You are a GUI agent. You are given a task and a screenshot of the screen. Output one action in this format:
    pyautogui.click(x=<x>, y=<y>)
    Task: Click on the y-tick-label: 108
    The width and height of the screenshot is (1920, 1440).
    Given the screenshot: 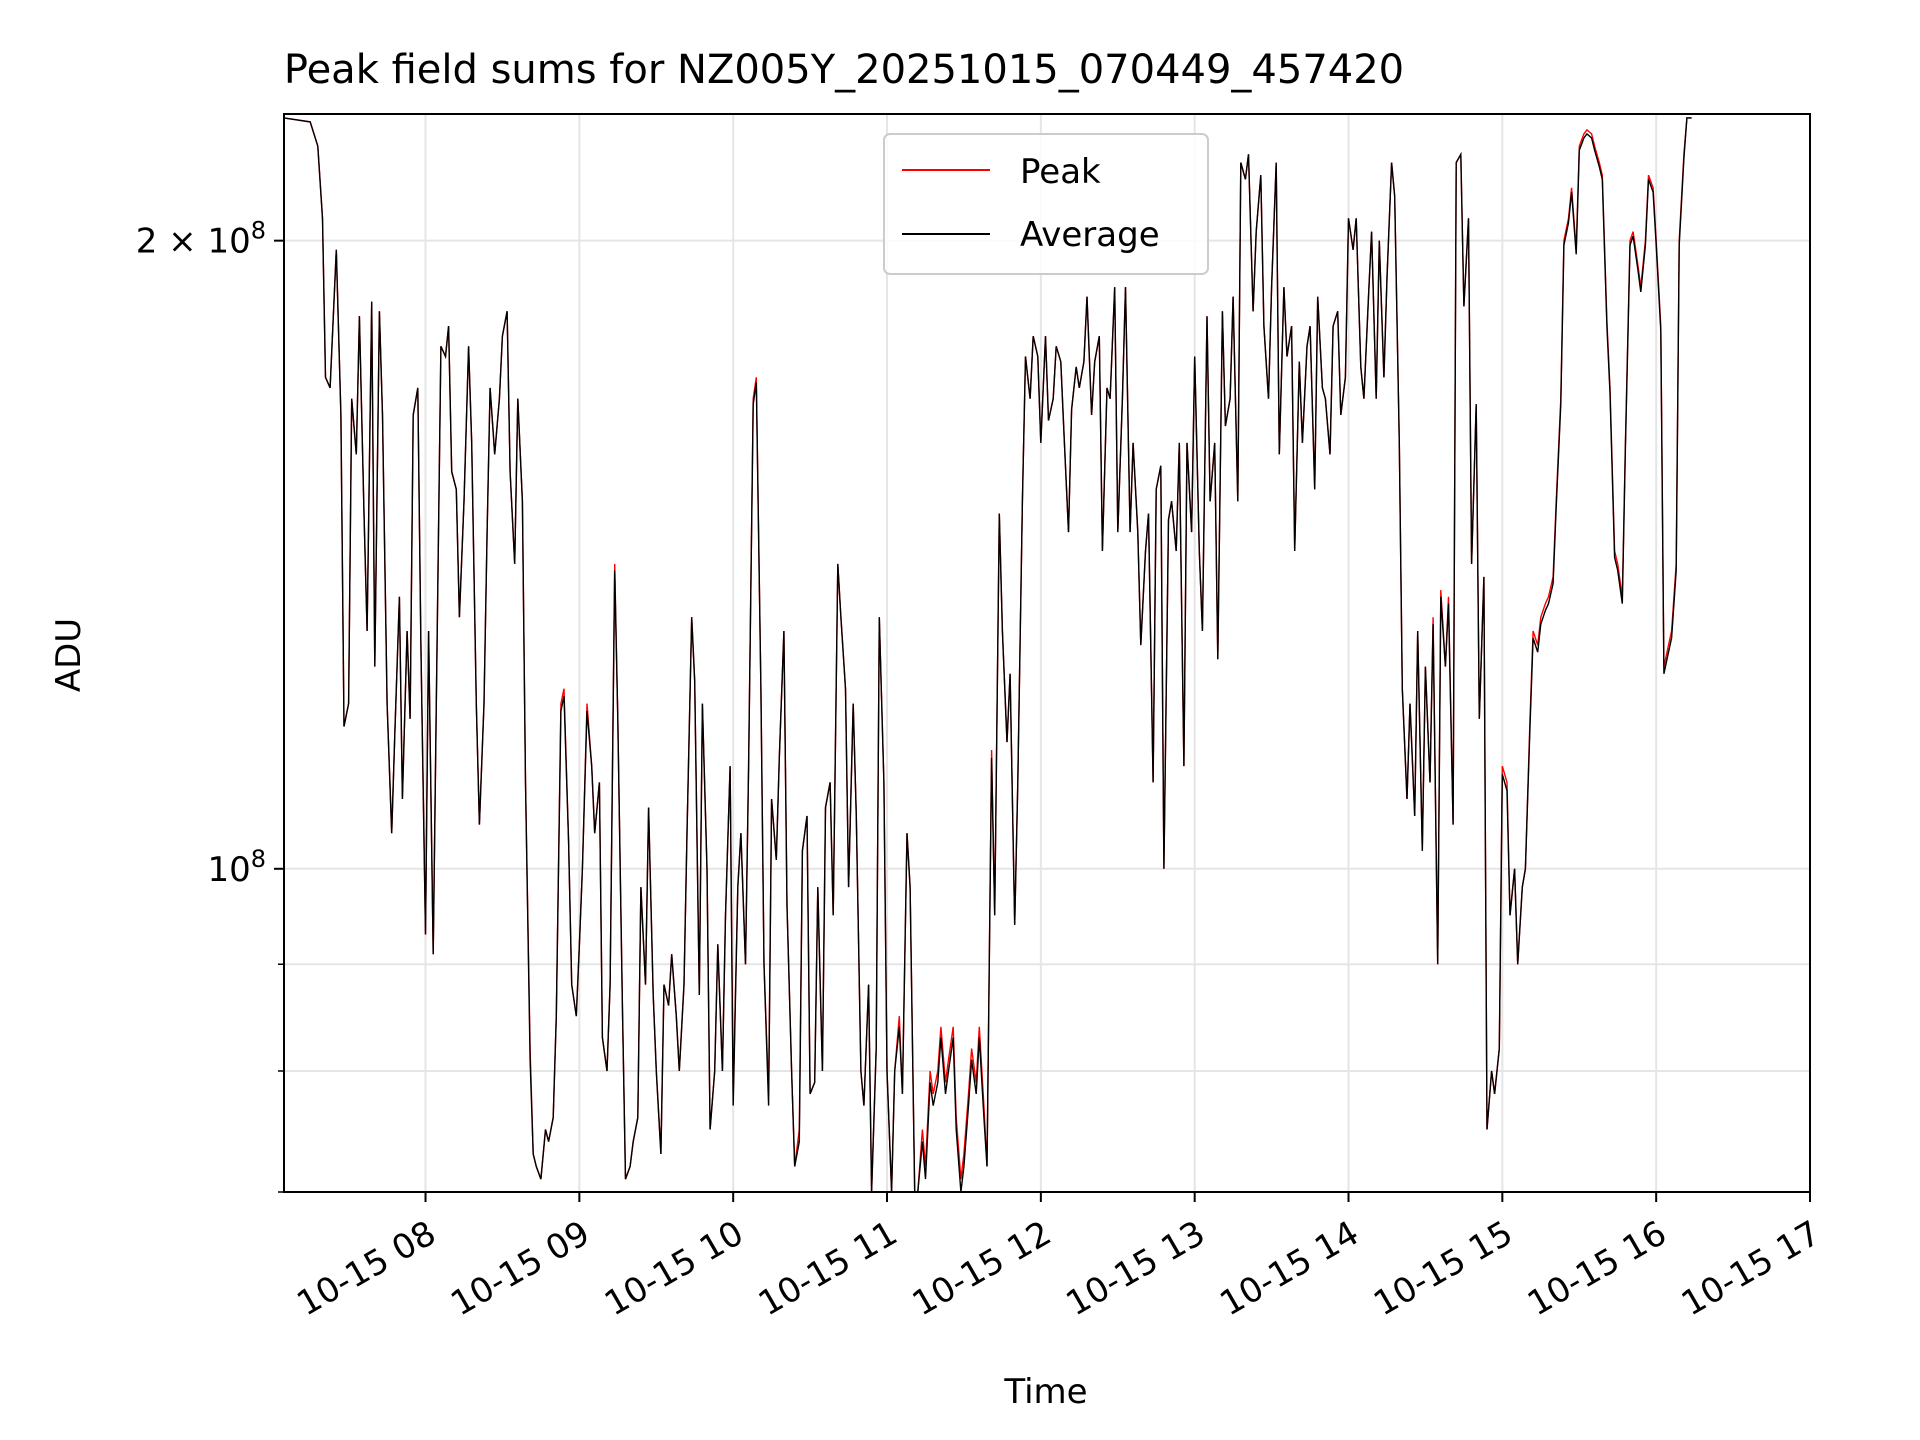 What is the action you would take?
    pyautogui.click(x=236, y=867)
    